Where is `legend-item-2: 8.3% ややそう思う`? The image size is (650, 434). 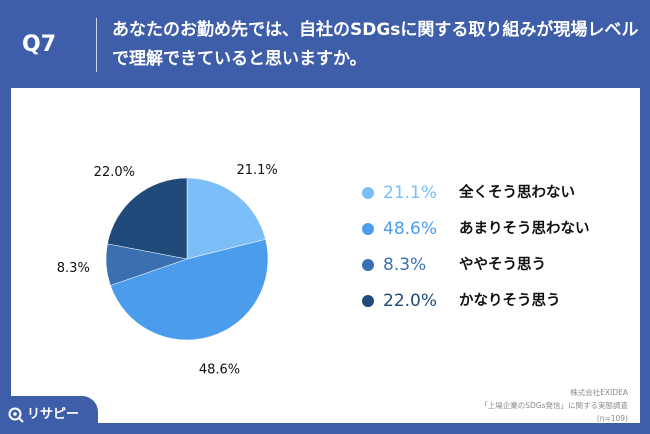
legend-item-2: 8.3% ややそう思う is located at coordinates (492, 270).